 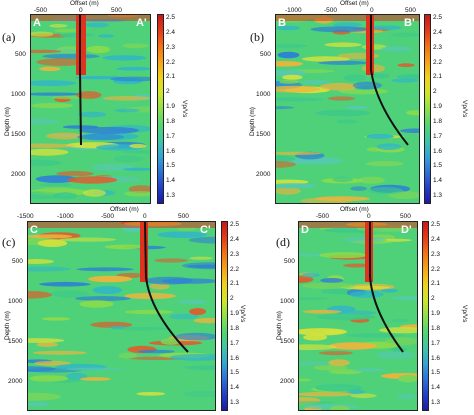 What do you see at coordinates (409, 23) in the screenshot?
I see `section-end-label: B'` at bounding box center [409, 23].